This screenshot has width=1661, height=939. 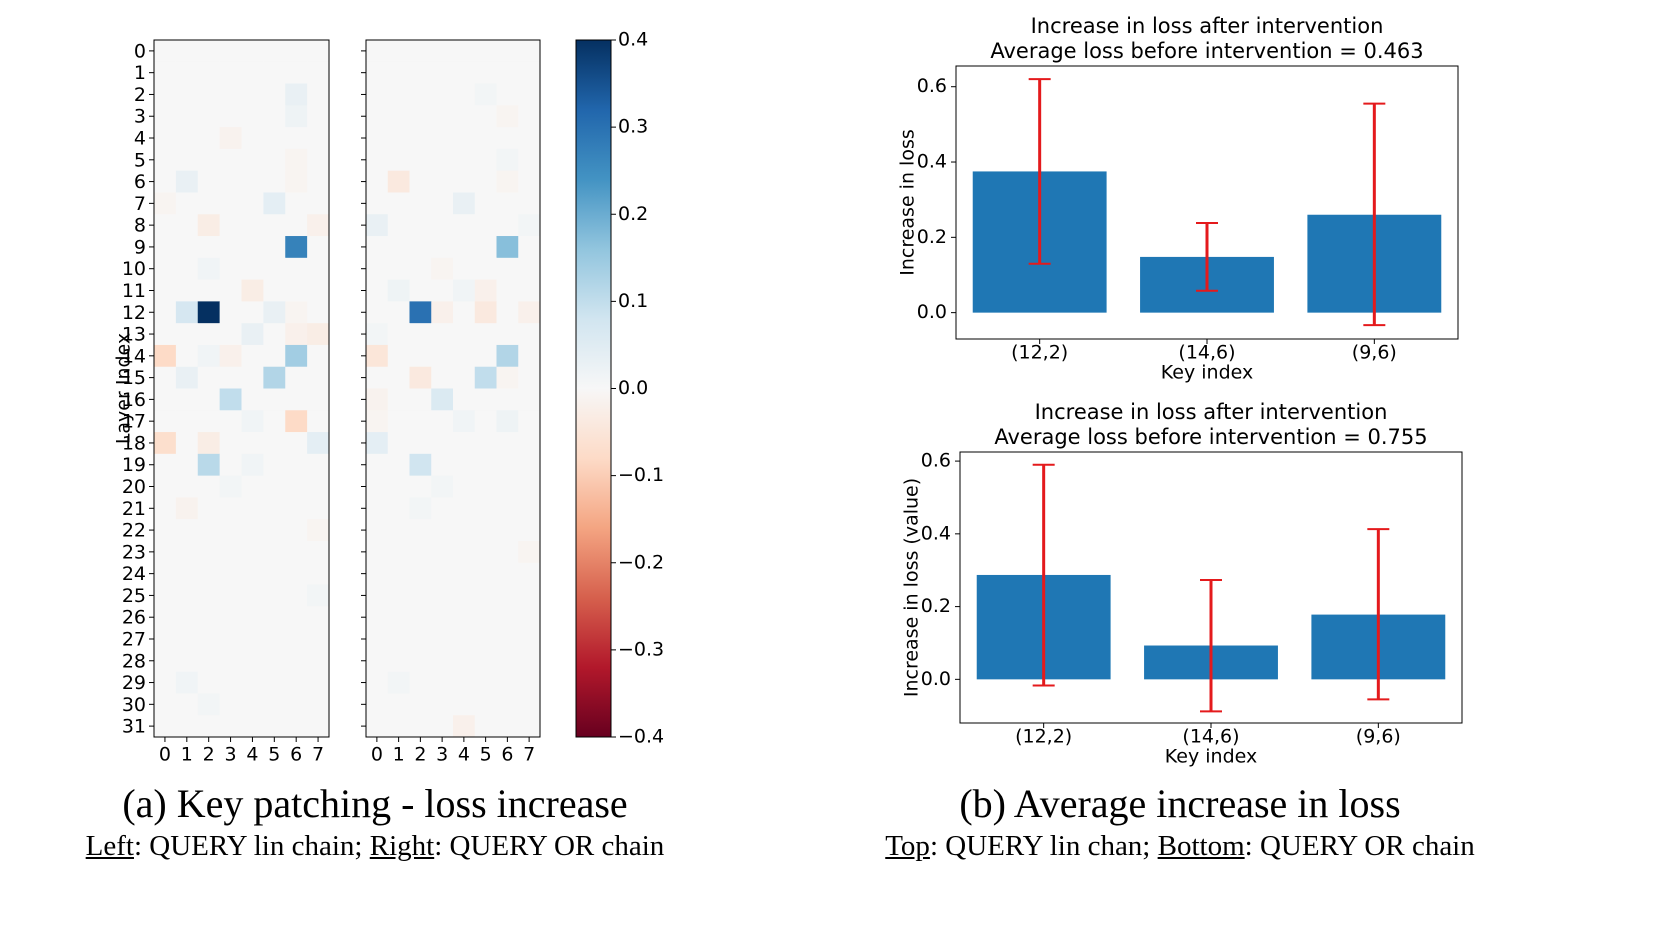 What do you see at coordinates (633, 214) in the screenshot?
I see `colorbar-tick-label: 0.2` at bounding box center [633, 214].